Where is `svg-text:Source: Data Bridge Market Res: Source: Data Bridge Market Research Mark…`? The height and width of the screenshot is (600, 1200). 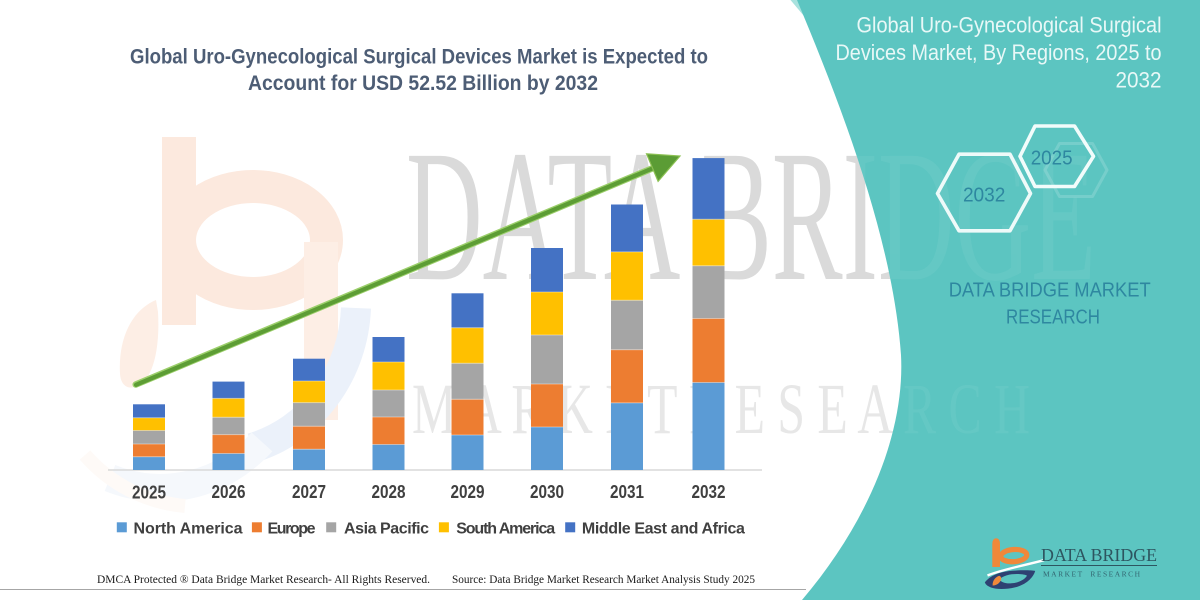 svg-text:Source: Data Bridge Market Res: Source: Data Bridge Market Research Mark… is located at coordinates (603, 579).